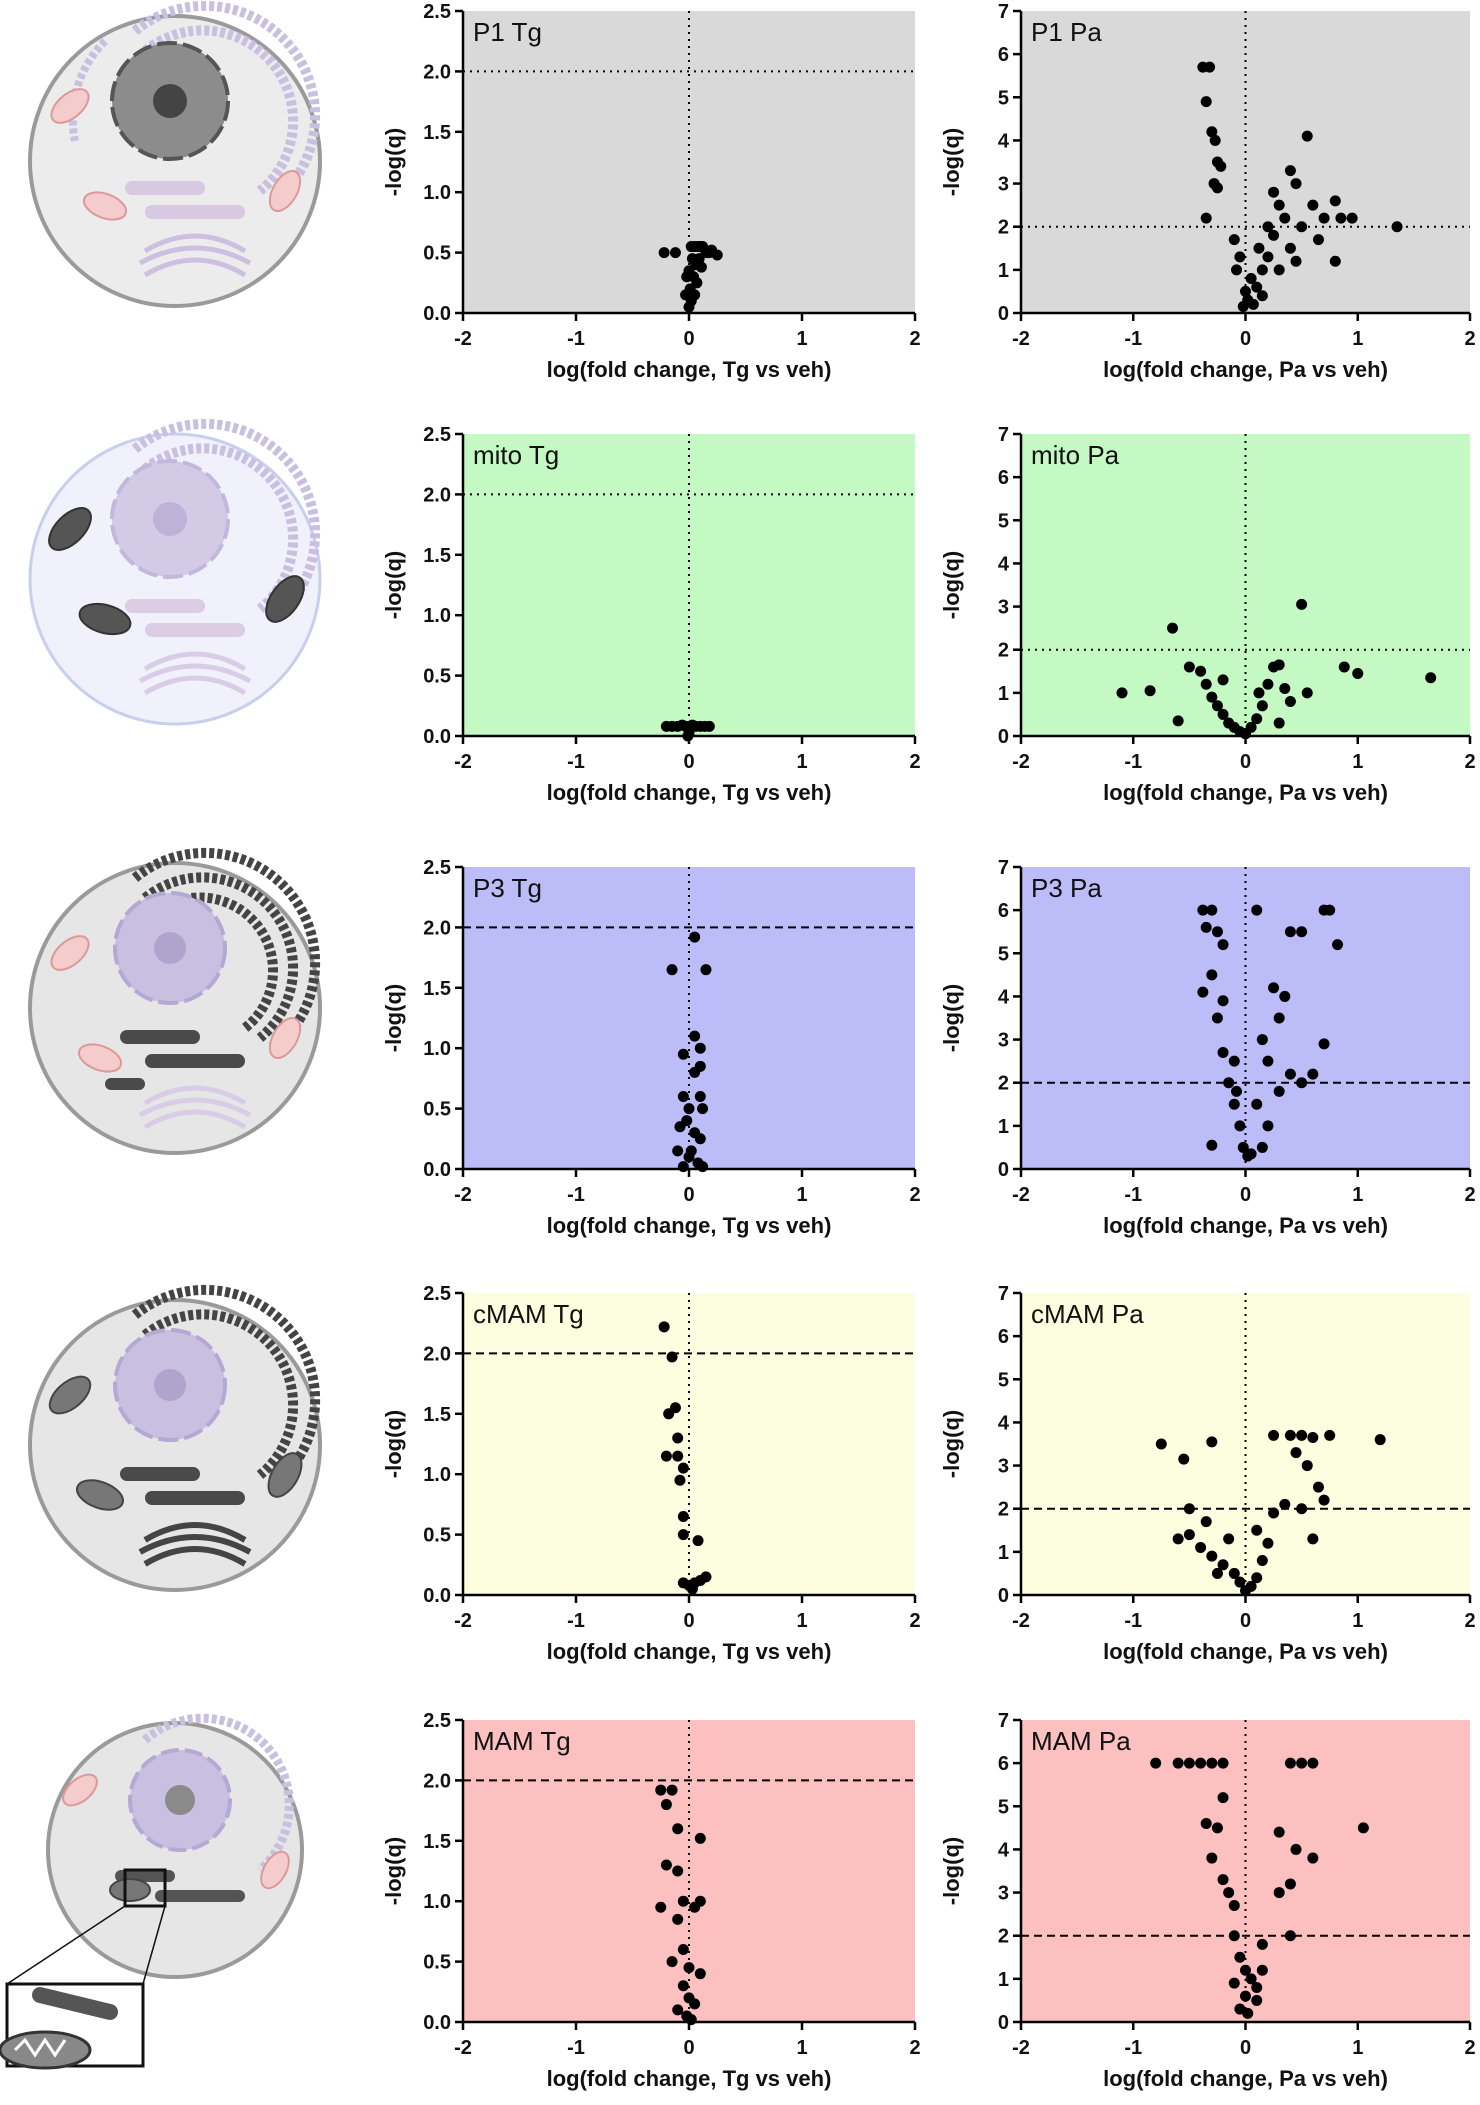 The image size is (1480, 2105). What do you see at coordinates (437, 737) in the screenshot?
I see `y-tick-label: 0.0` at bounding box center [437, 737].